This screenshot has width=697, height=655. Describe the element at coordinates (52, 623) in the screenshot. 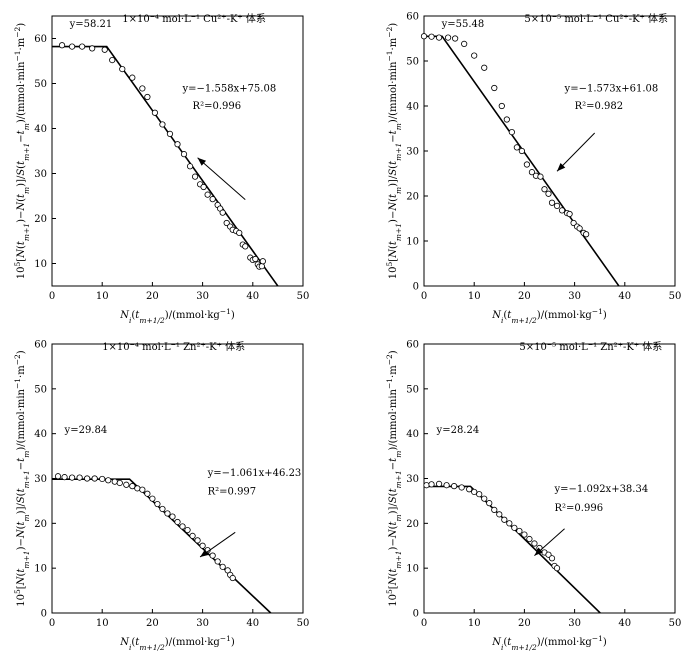

I see `chart3-xtick-label: 0` at that location.